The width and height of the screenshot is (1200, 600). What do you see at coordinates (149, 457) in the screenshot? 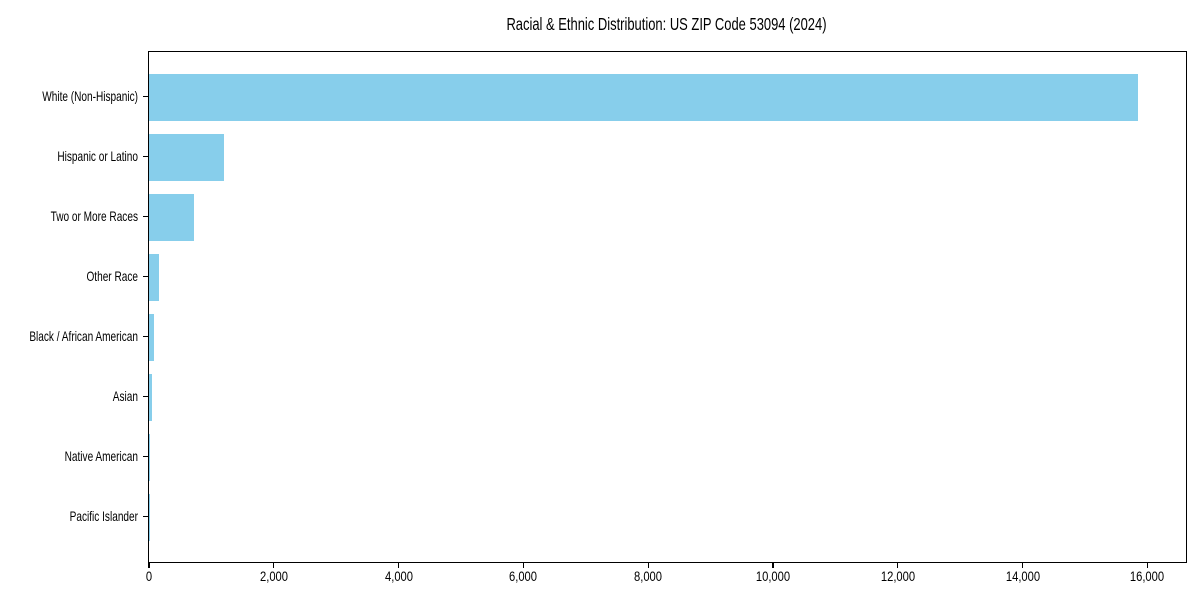
I see `bar-native-american` at bounding box center [149, 457].